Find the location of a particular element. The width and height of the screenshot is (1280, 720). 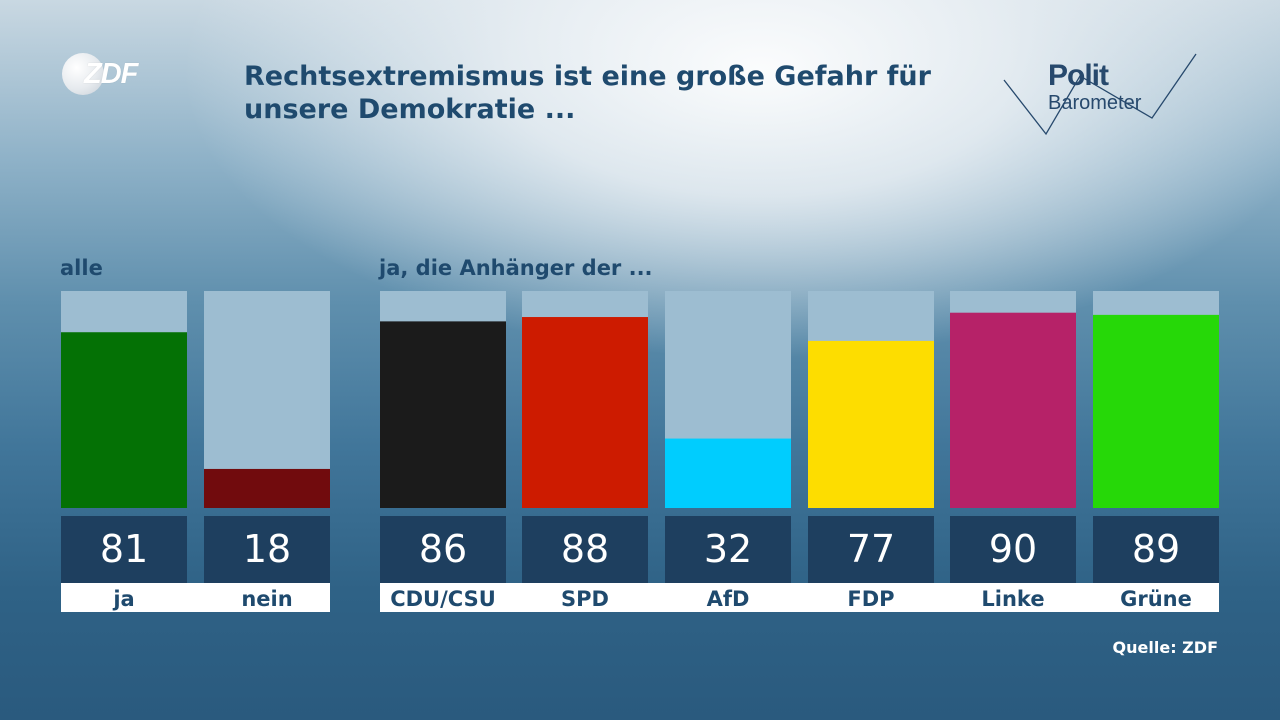

zdf-logo: ZDF is located at coordinates (103, 74).